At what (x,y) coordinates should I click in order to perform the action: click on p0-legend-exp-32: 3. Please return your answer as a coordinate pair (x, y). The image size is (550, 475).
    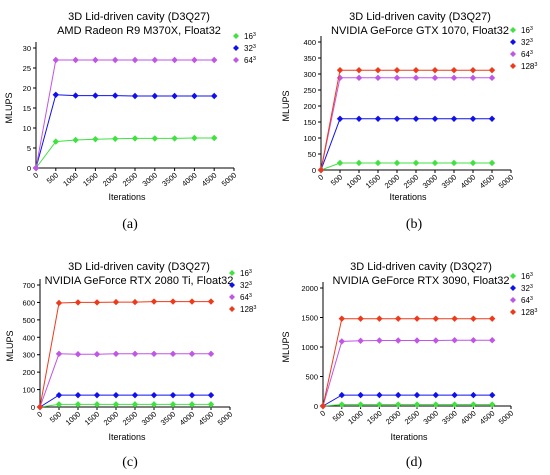
    Looking at the image, I should click on (254, 47).